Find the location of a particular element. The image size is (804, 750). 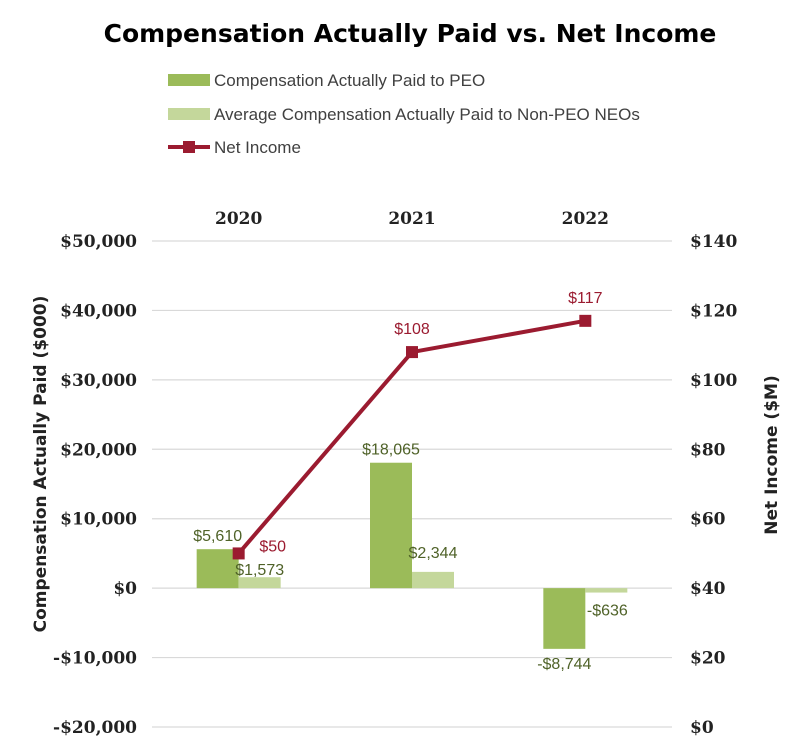

category-label: 2021 is located at coordinates (411, 219).